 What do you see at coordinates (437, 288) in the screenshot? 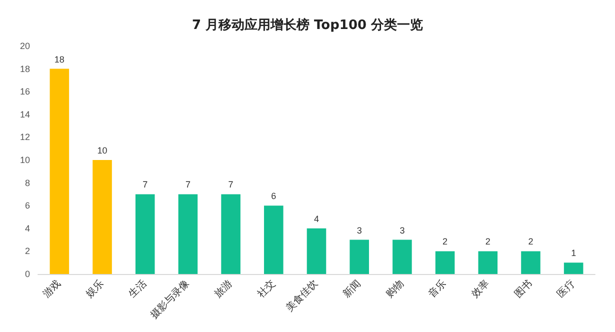
I see `x-tick-label: 音乐` at bounding box center [437, 288].